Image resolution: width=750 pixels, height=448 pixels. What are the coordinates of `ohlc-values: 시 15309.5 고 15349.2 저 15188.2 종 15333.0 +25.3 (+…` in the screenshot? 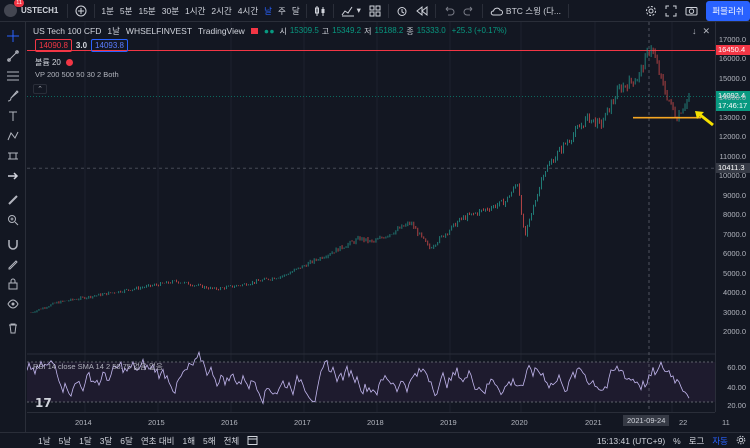 It's located at (392, 31).